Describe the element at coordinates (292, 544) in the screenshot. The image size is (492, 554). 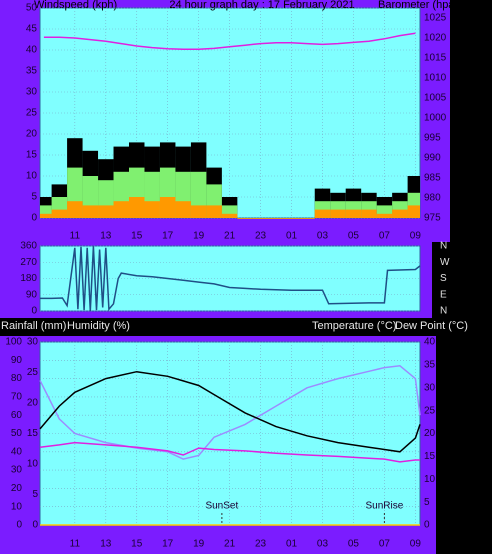
I see `x-tick-label: 01` at that location.